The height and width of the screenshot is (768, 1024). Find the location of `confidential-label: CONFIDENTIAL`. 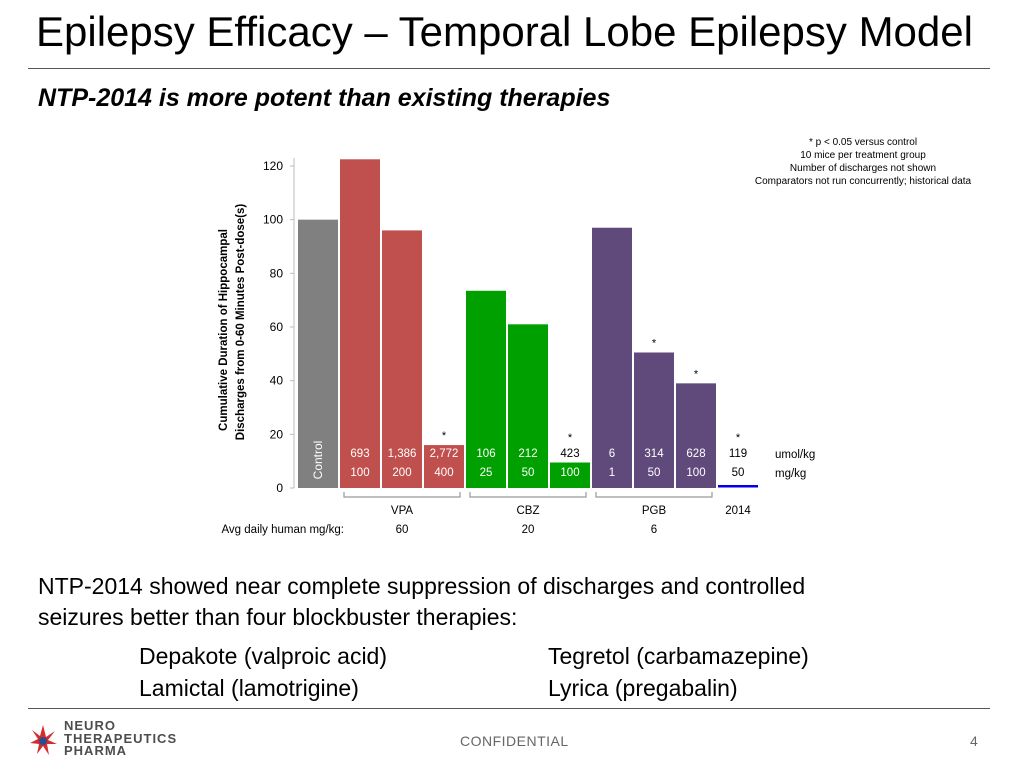

confidential-label: CONFIDENTIAL is located at coordinates (514, 741).